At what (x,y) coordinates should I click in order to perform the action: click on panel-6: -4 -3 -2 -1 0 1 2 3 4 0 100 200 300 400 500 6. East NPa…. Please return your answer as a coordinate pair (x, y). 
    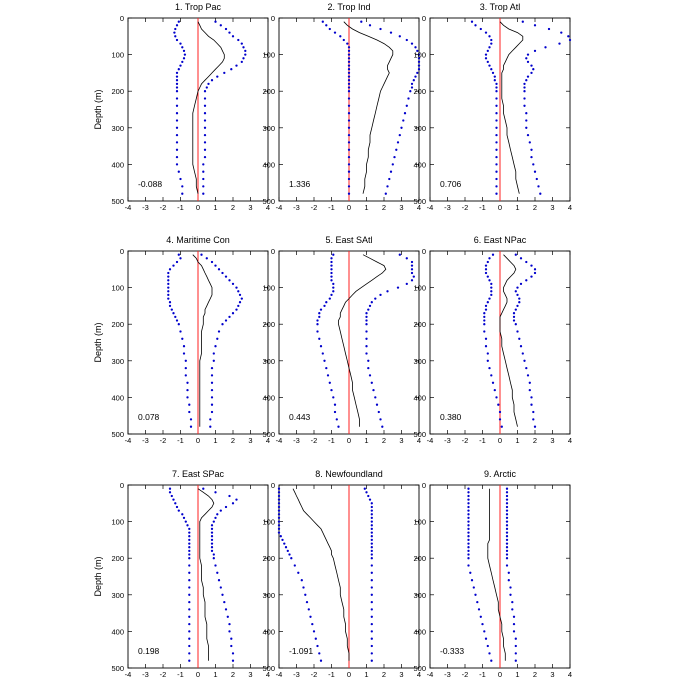
    Looking at the image, I should click on (492, 340).